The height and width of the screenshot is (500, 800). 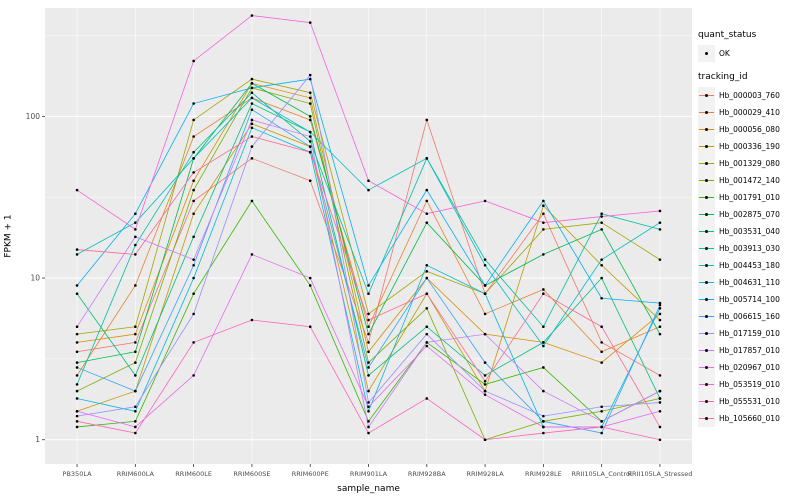 I want to click on legend-label: Hb_006615_160, so click(x=749, y=316).